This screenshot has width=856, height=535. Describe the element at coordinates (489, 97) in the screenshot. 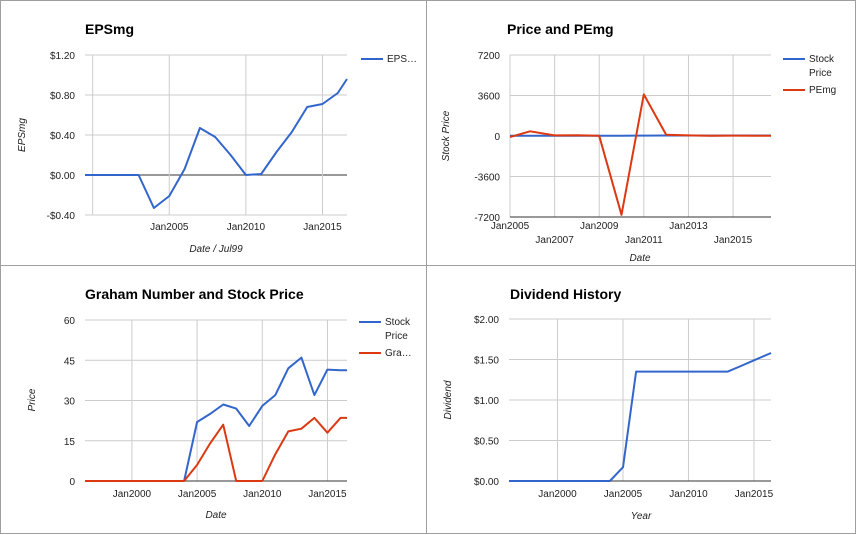

I see `y-tick-label: 3600` at that location.